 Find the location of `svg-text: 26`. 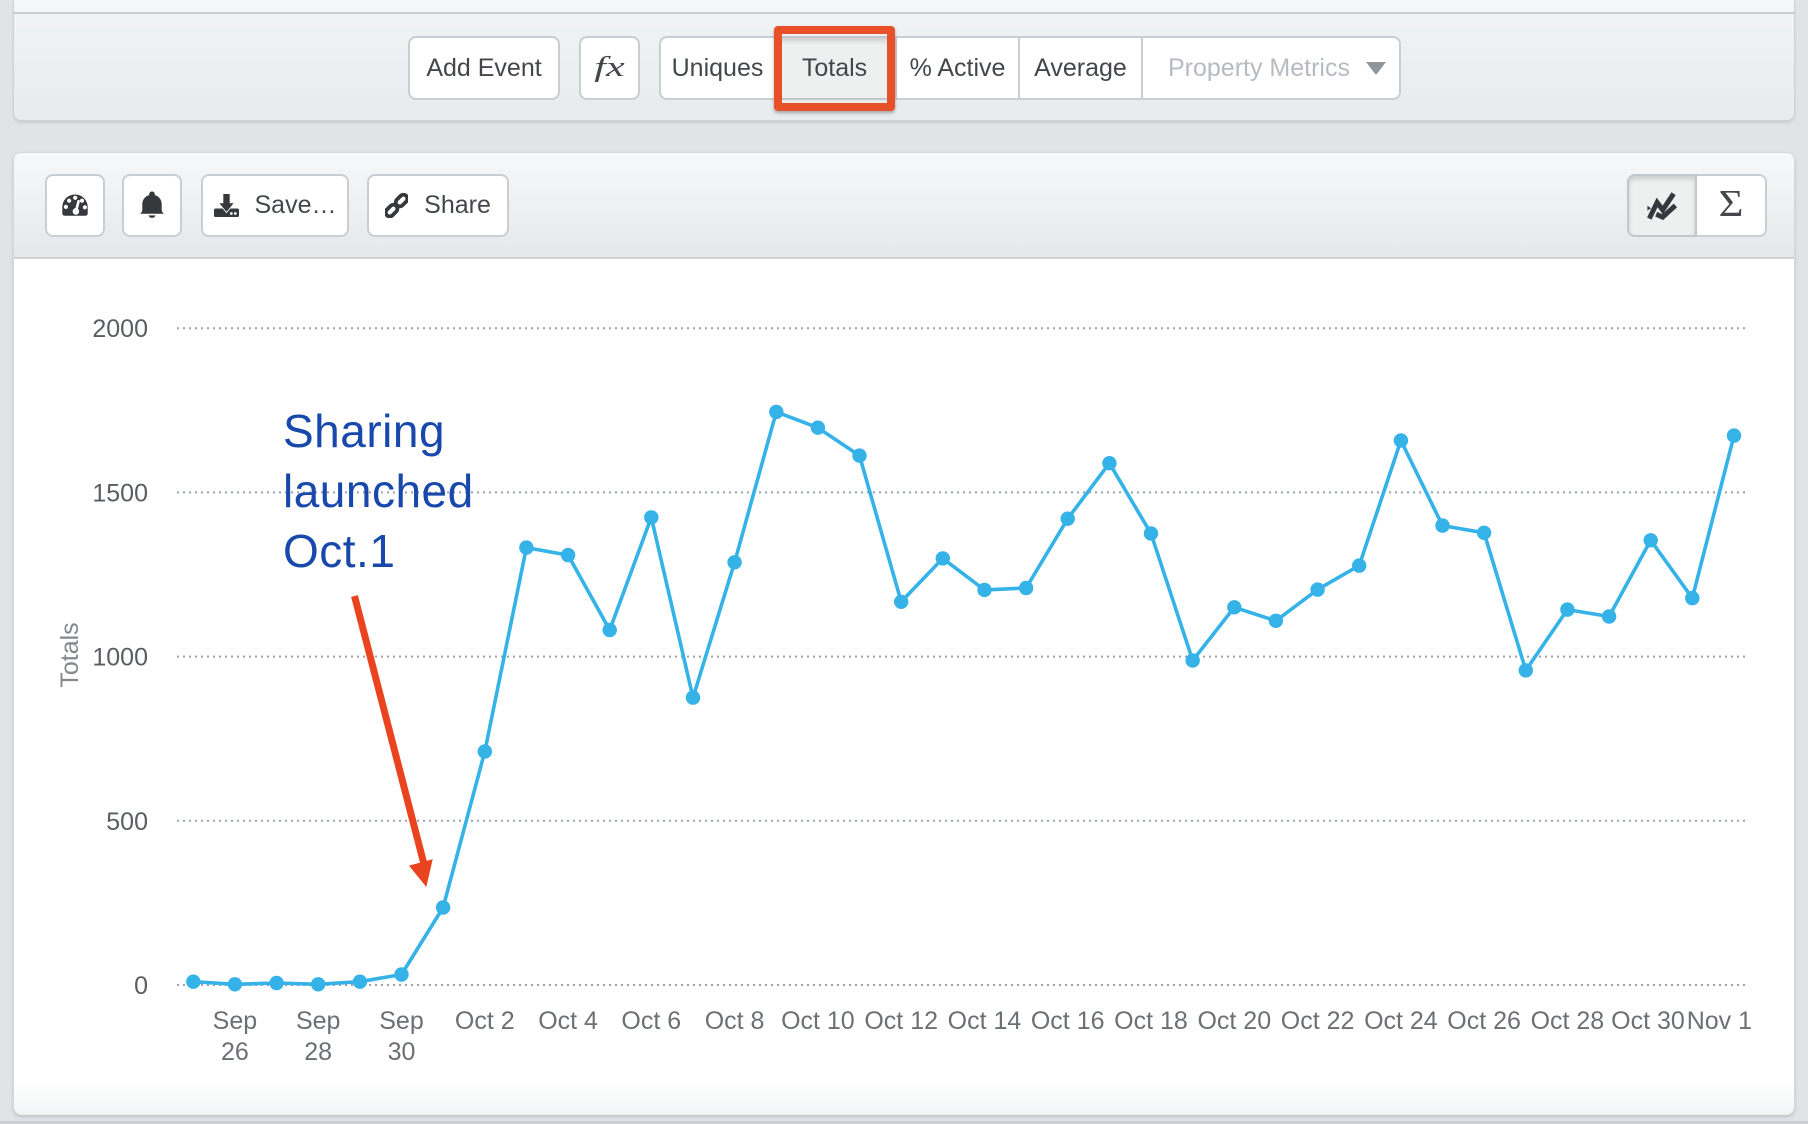

svg-text: 26 is located at coordinates (235, 1052).